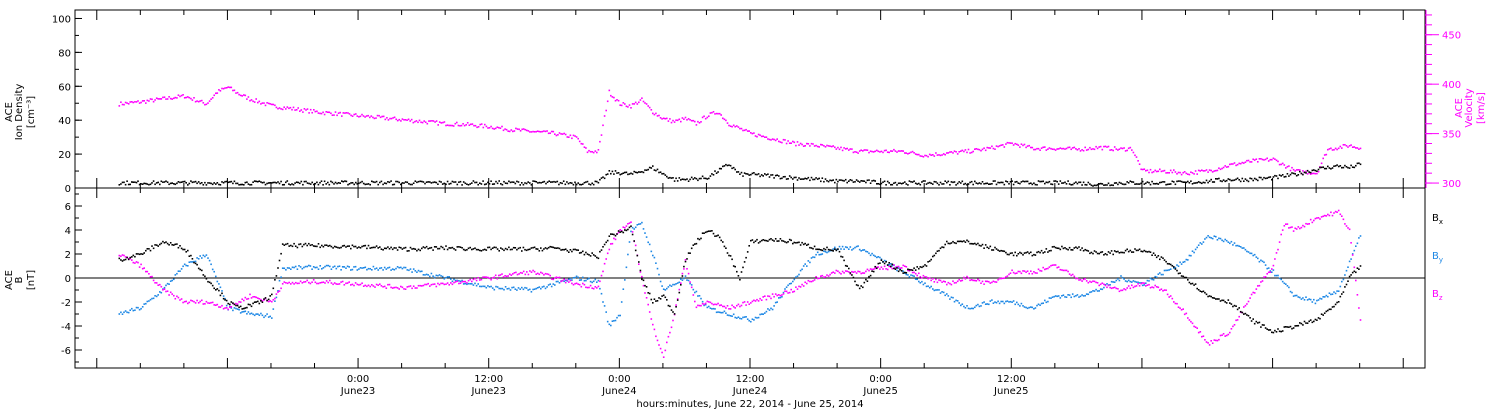  What do you see at coordinates (740, 174) in the screenshot?
I see `density-series` at bounding box center [740, 174].